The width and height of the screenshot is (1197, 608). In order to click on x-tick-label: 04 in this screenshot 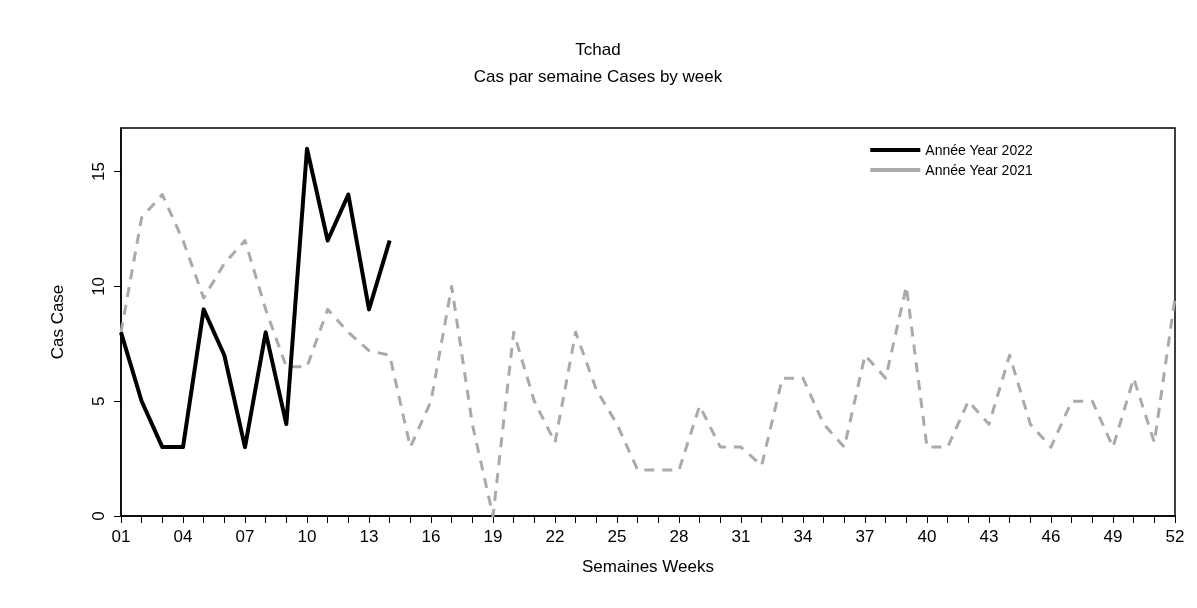, I will do `click(183, 536)`.